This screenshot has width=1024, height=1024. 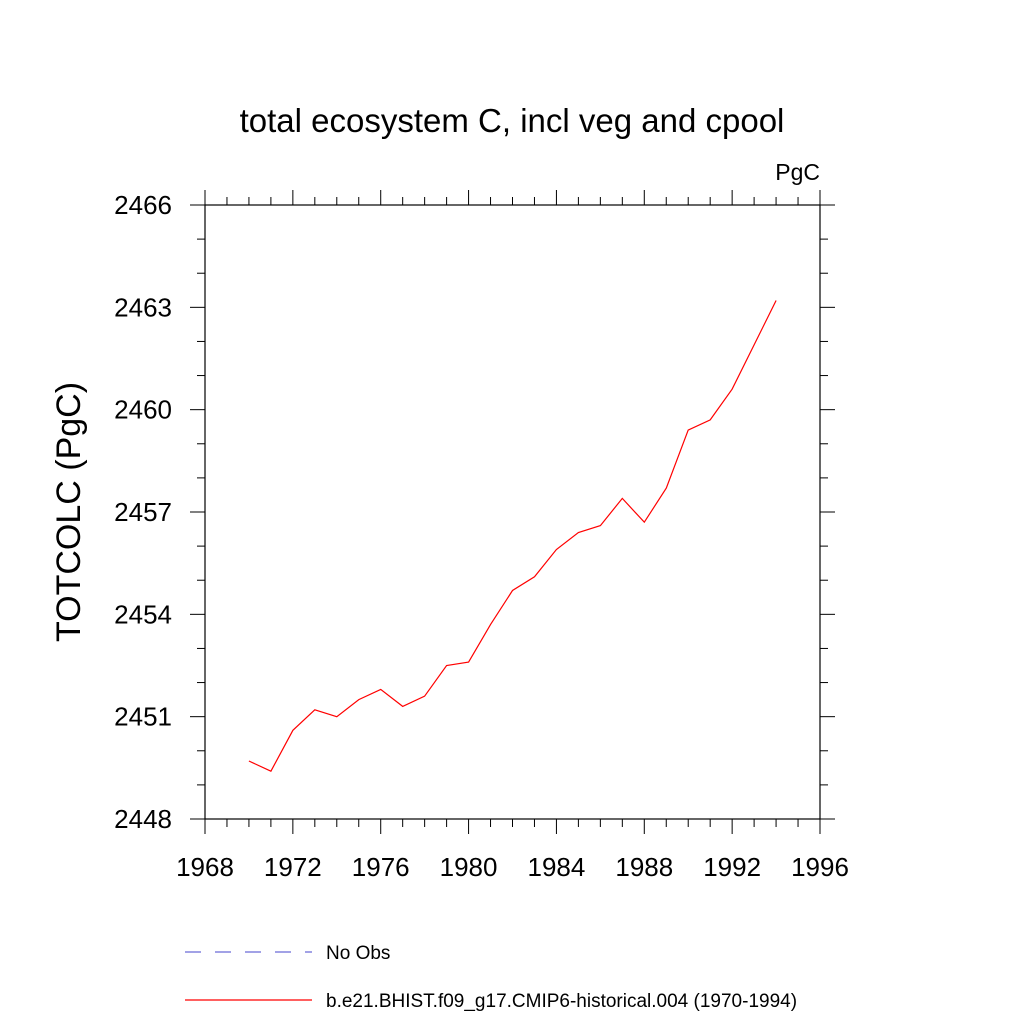 What do you see at coordinates (143, 819) in the screenshot?
I see `y-tick-label: 2448` at bounding box center [143, 819].